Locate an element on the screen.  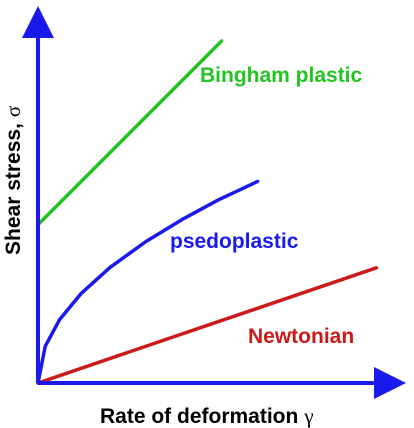
y-axis-label: Shear stress,σ is located at coordinates (13, 180).